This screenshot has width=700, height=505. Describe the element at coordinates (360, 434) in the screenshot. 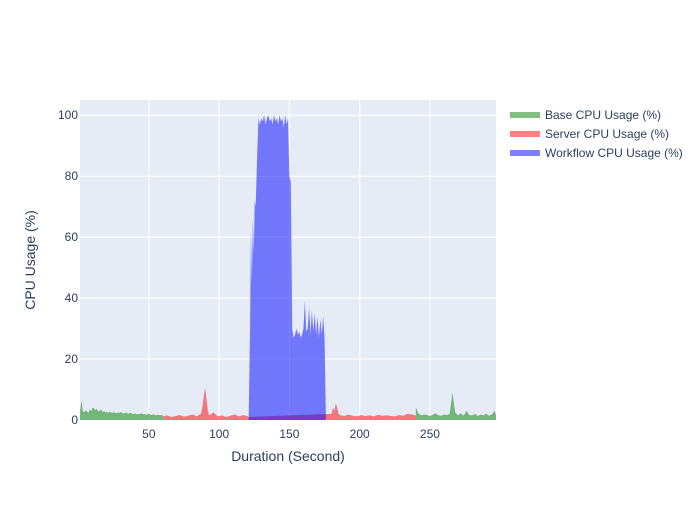

I see `x-tick-label: 200` at that location.